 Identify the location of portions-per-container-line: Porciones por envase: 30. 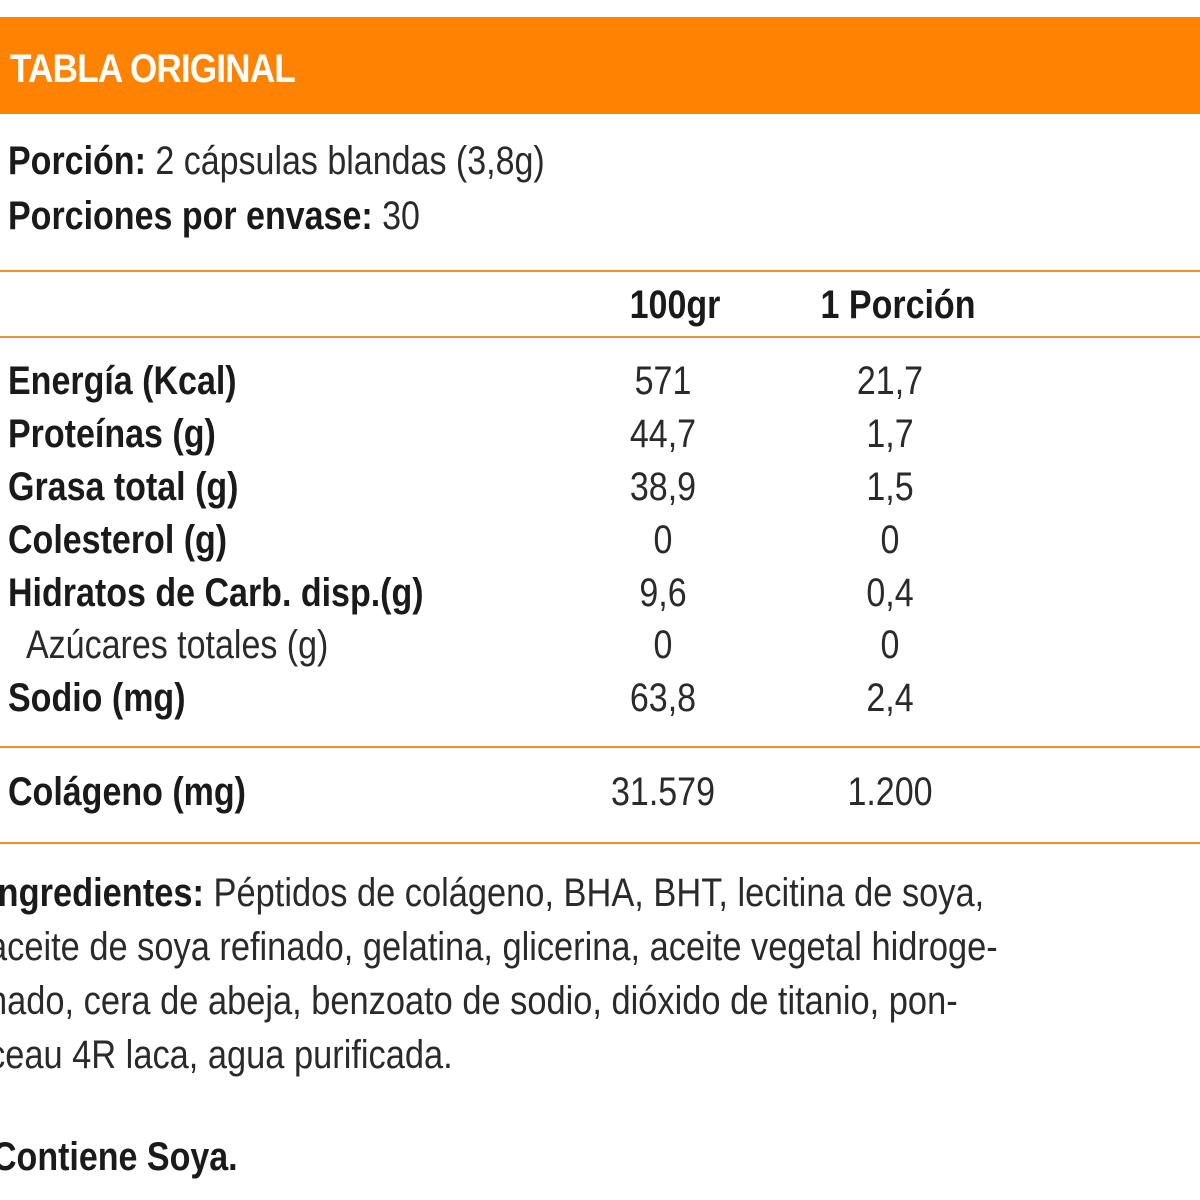
(214, 216).